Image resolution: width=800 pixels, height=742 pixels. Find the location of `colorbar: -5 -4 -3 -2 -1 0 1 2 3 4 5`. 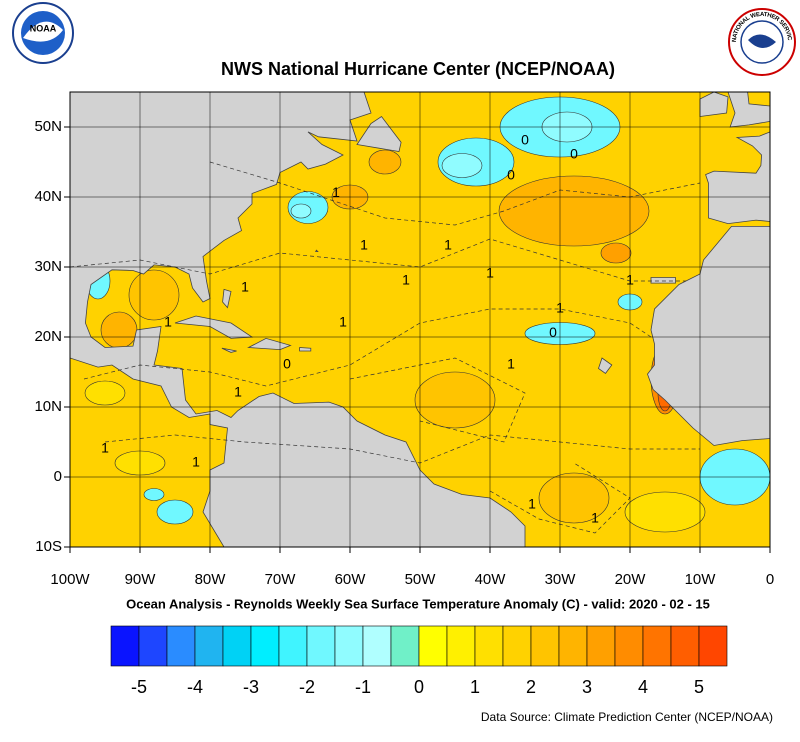

colorbar: -5 -4 -3 -2 -1 0 1 2 3 4 5 is located at coordinates (419, 661).